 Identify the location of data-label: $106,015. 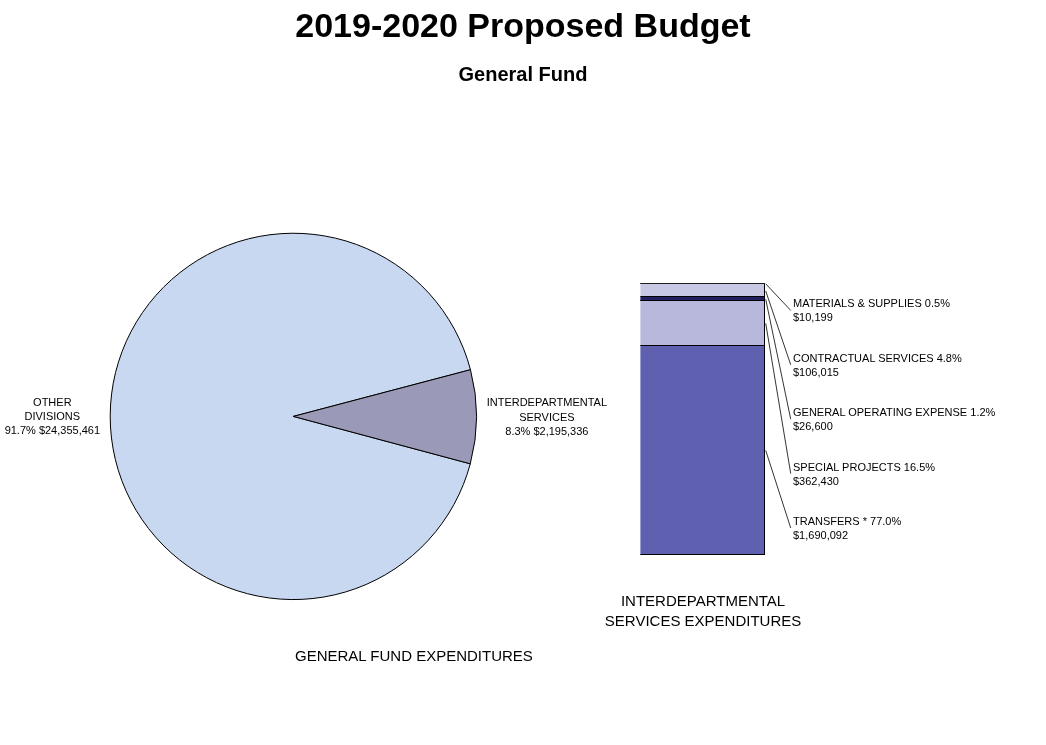
(816, 372).